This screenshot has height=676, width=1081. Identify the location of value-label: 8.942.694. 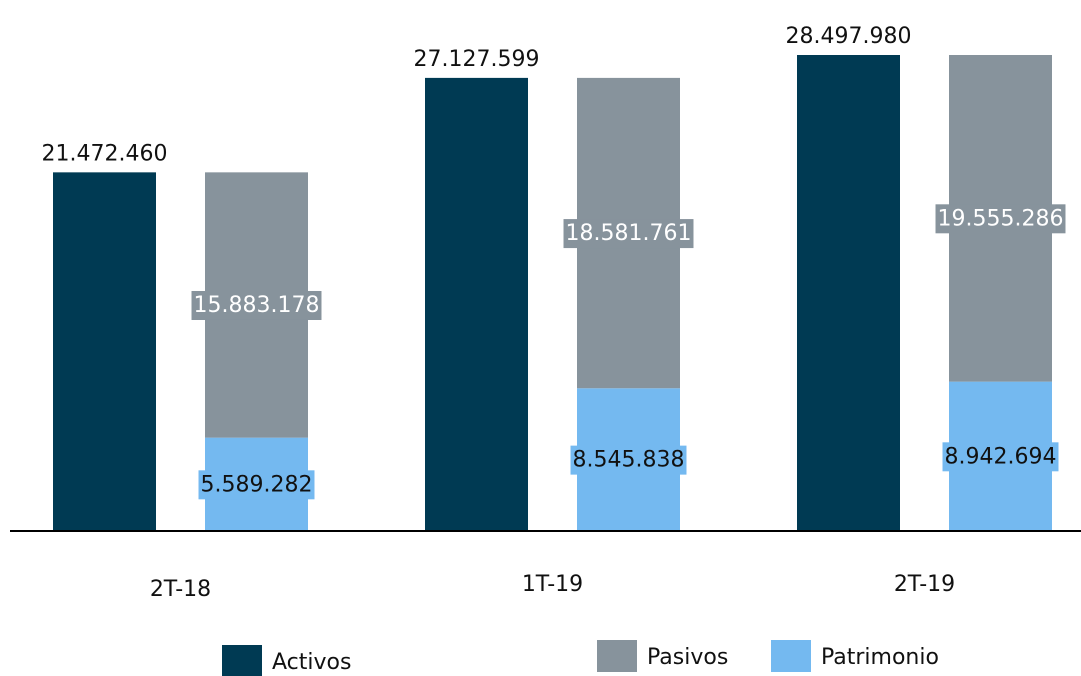
(1001, 456).